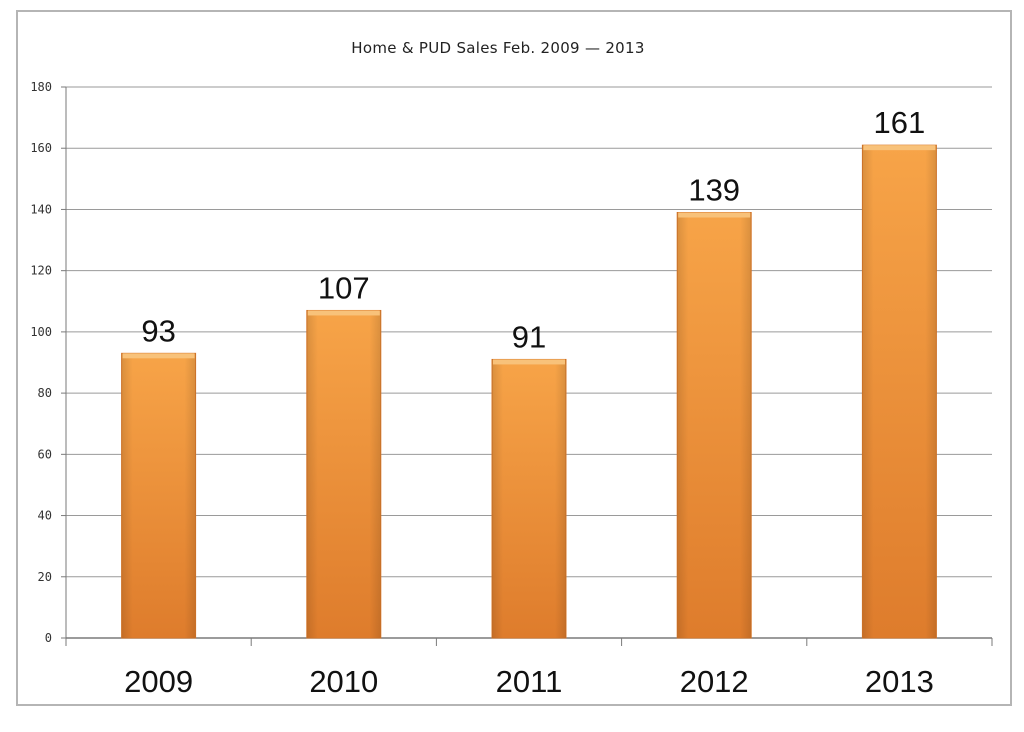 This screenshot has height=732, width=1024. Describe the element at coordinates (41, 209) in the screenshot. I see `y-tick-label: 140` at that location.